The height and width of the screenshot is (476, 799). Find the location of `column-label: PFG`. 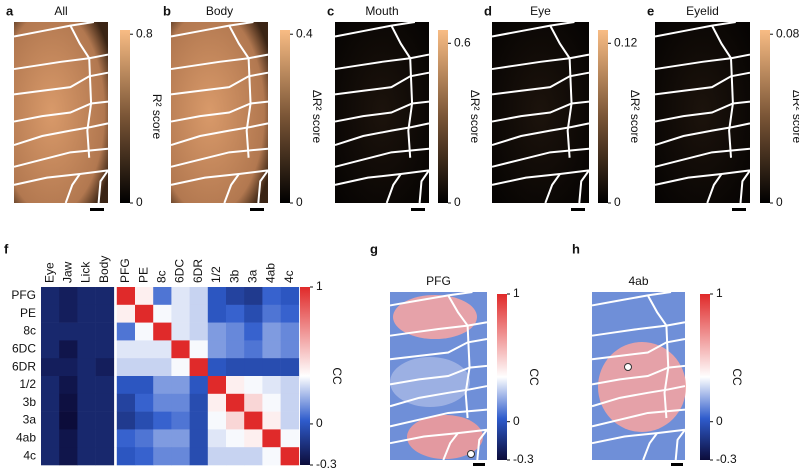

column-label: PFG is located at coordinates (125, 270).